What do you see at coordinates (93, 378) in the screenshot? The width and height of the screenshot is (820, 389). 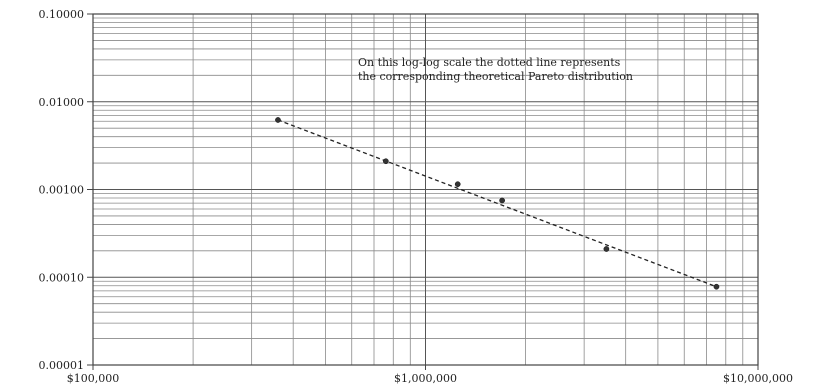 I see `x-tick-label: $100,000` at bounding box center [93, 378].